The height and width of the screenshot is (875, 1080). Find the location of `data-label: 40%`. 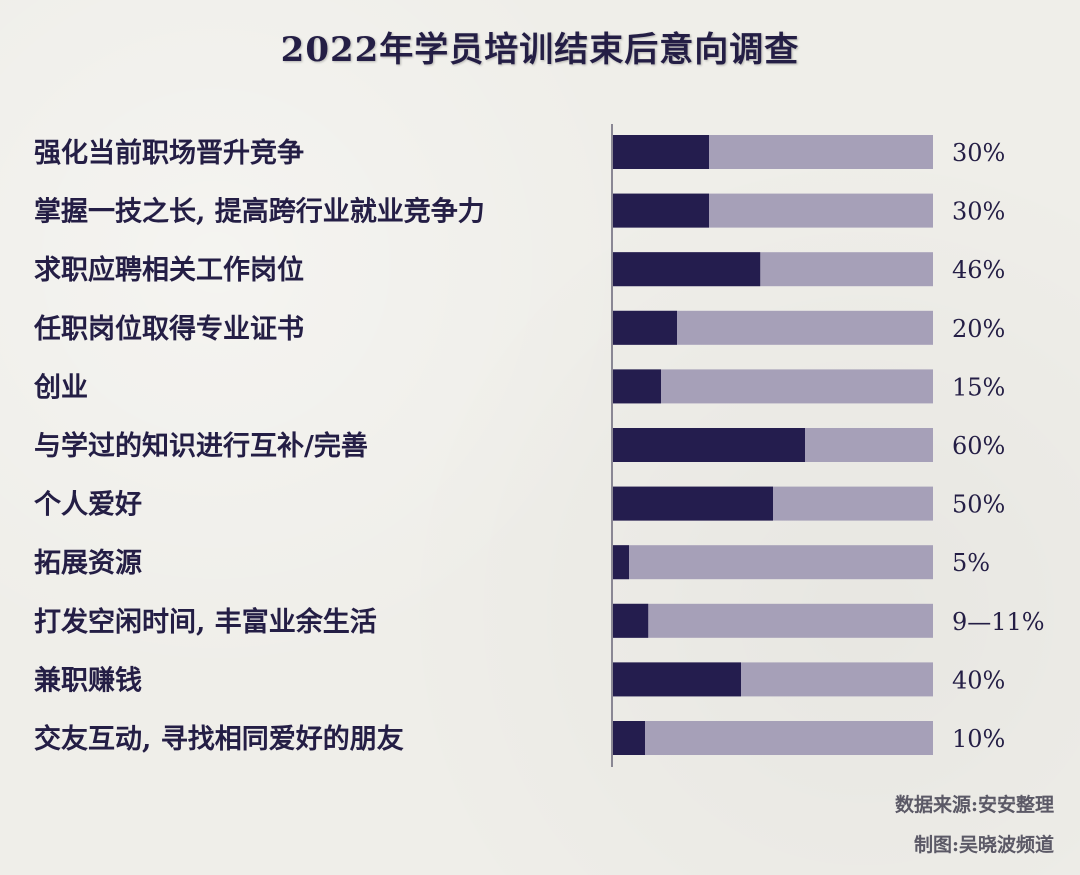

data-label: 40% is located at coordinates (978, 680).